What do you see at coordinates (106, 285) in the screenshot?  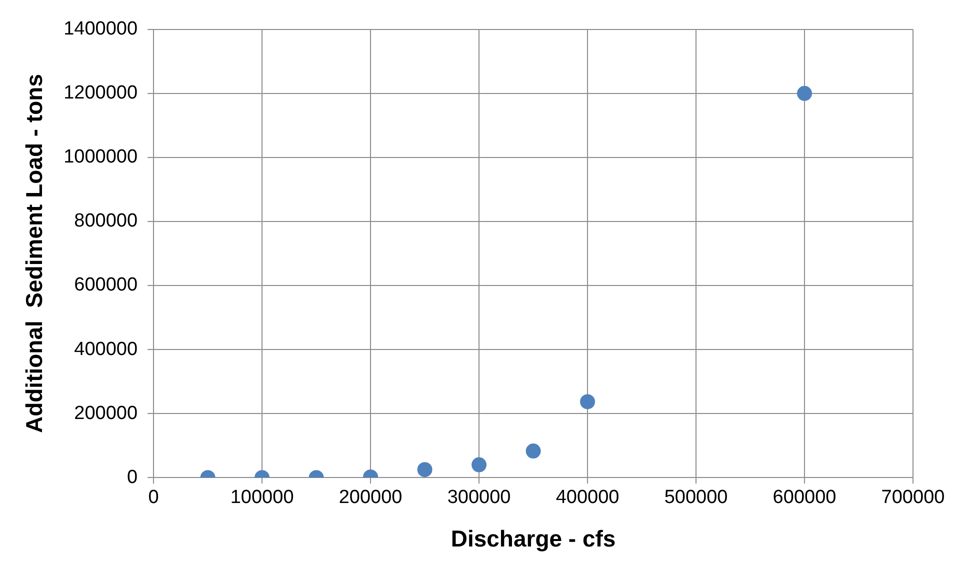 I see `y-tick-label: 600000` at bounding box center [106, 285].